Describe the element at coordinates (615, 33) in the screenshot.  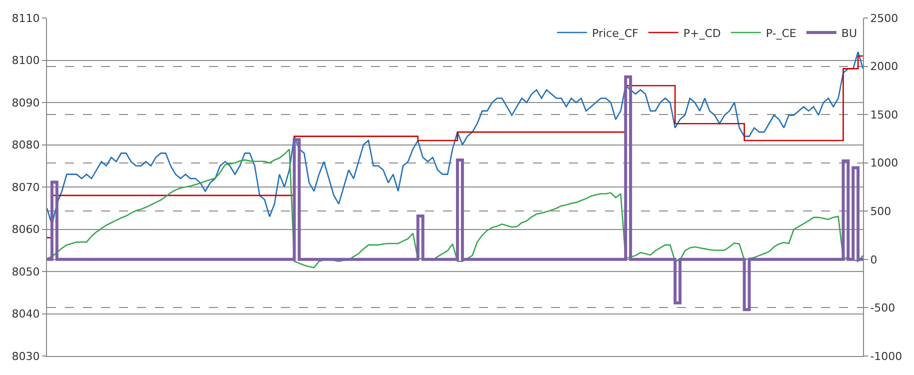
I see `legend-label: Price_CF` at that location.